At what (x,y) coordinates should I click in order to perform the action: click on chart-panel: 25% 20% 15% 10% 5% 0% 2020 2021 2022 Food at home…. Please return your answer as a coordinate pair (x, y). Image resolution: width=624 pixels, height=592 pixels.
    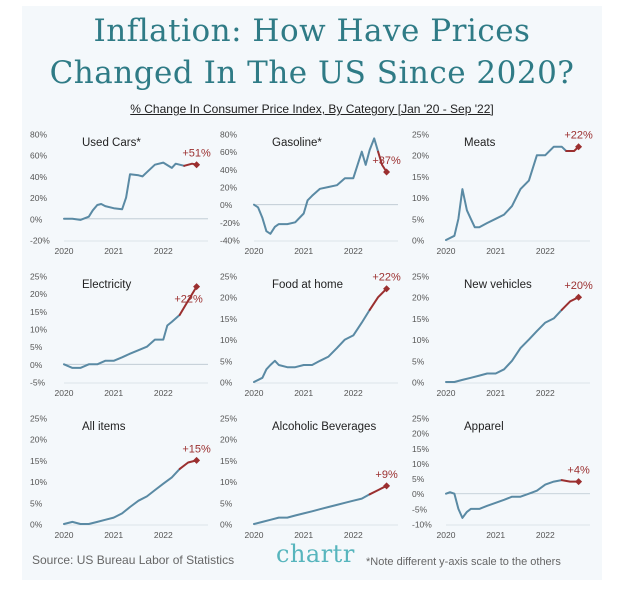
    Looking at the image, I should click on (310, 336).